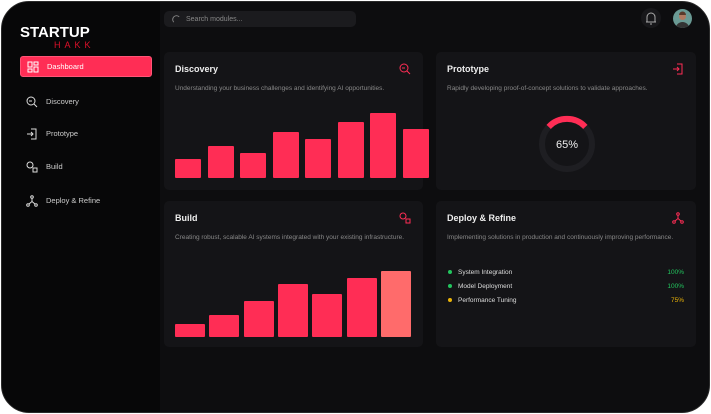 Image resolution: width=711 pixels, height=414 pixels. Describe the element at coordinates (482, 218) in the screenshot. I see `card-title: Deploy & Refine` at that location.